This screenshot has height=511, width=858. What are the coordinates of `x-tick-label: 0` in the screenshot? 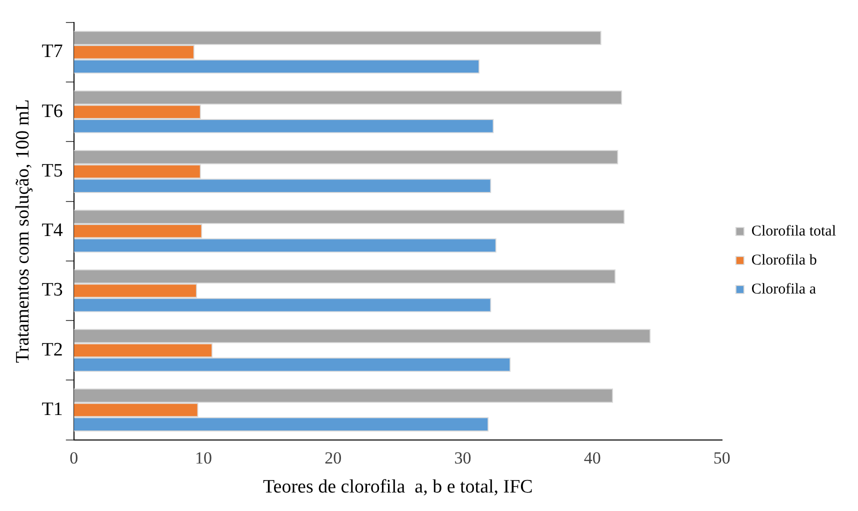 It's located at (74, 458).